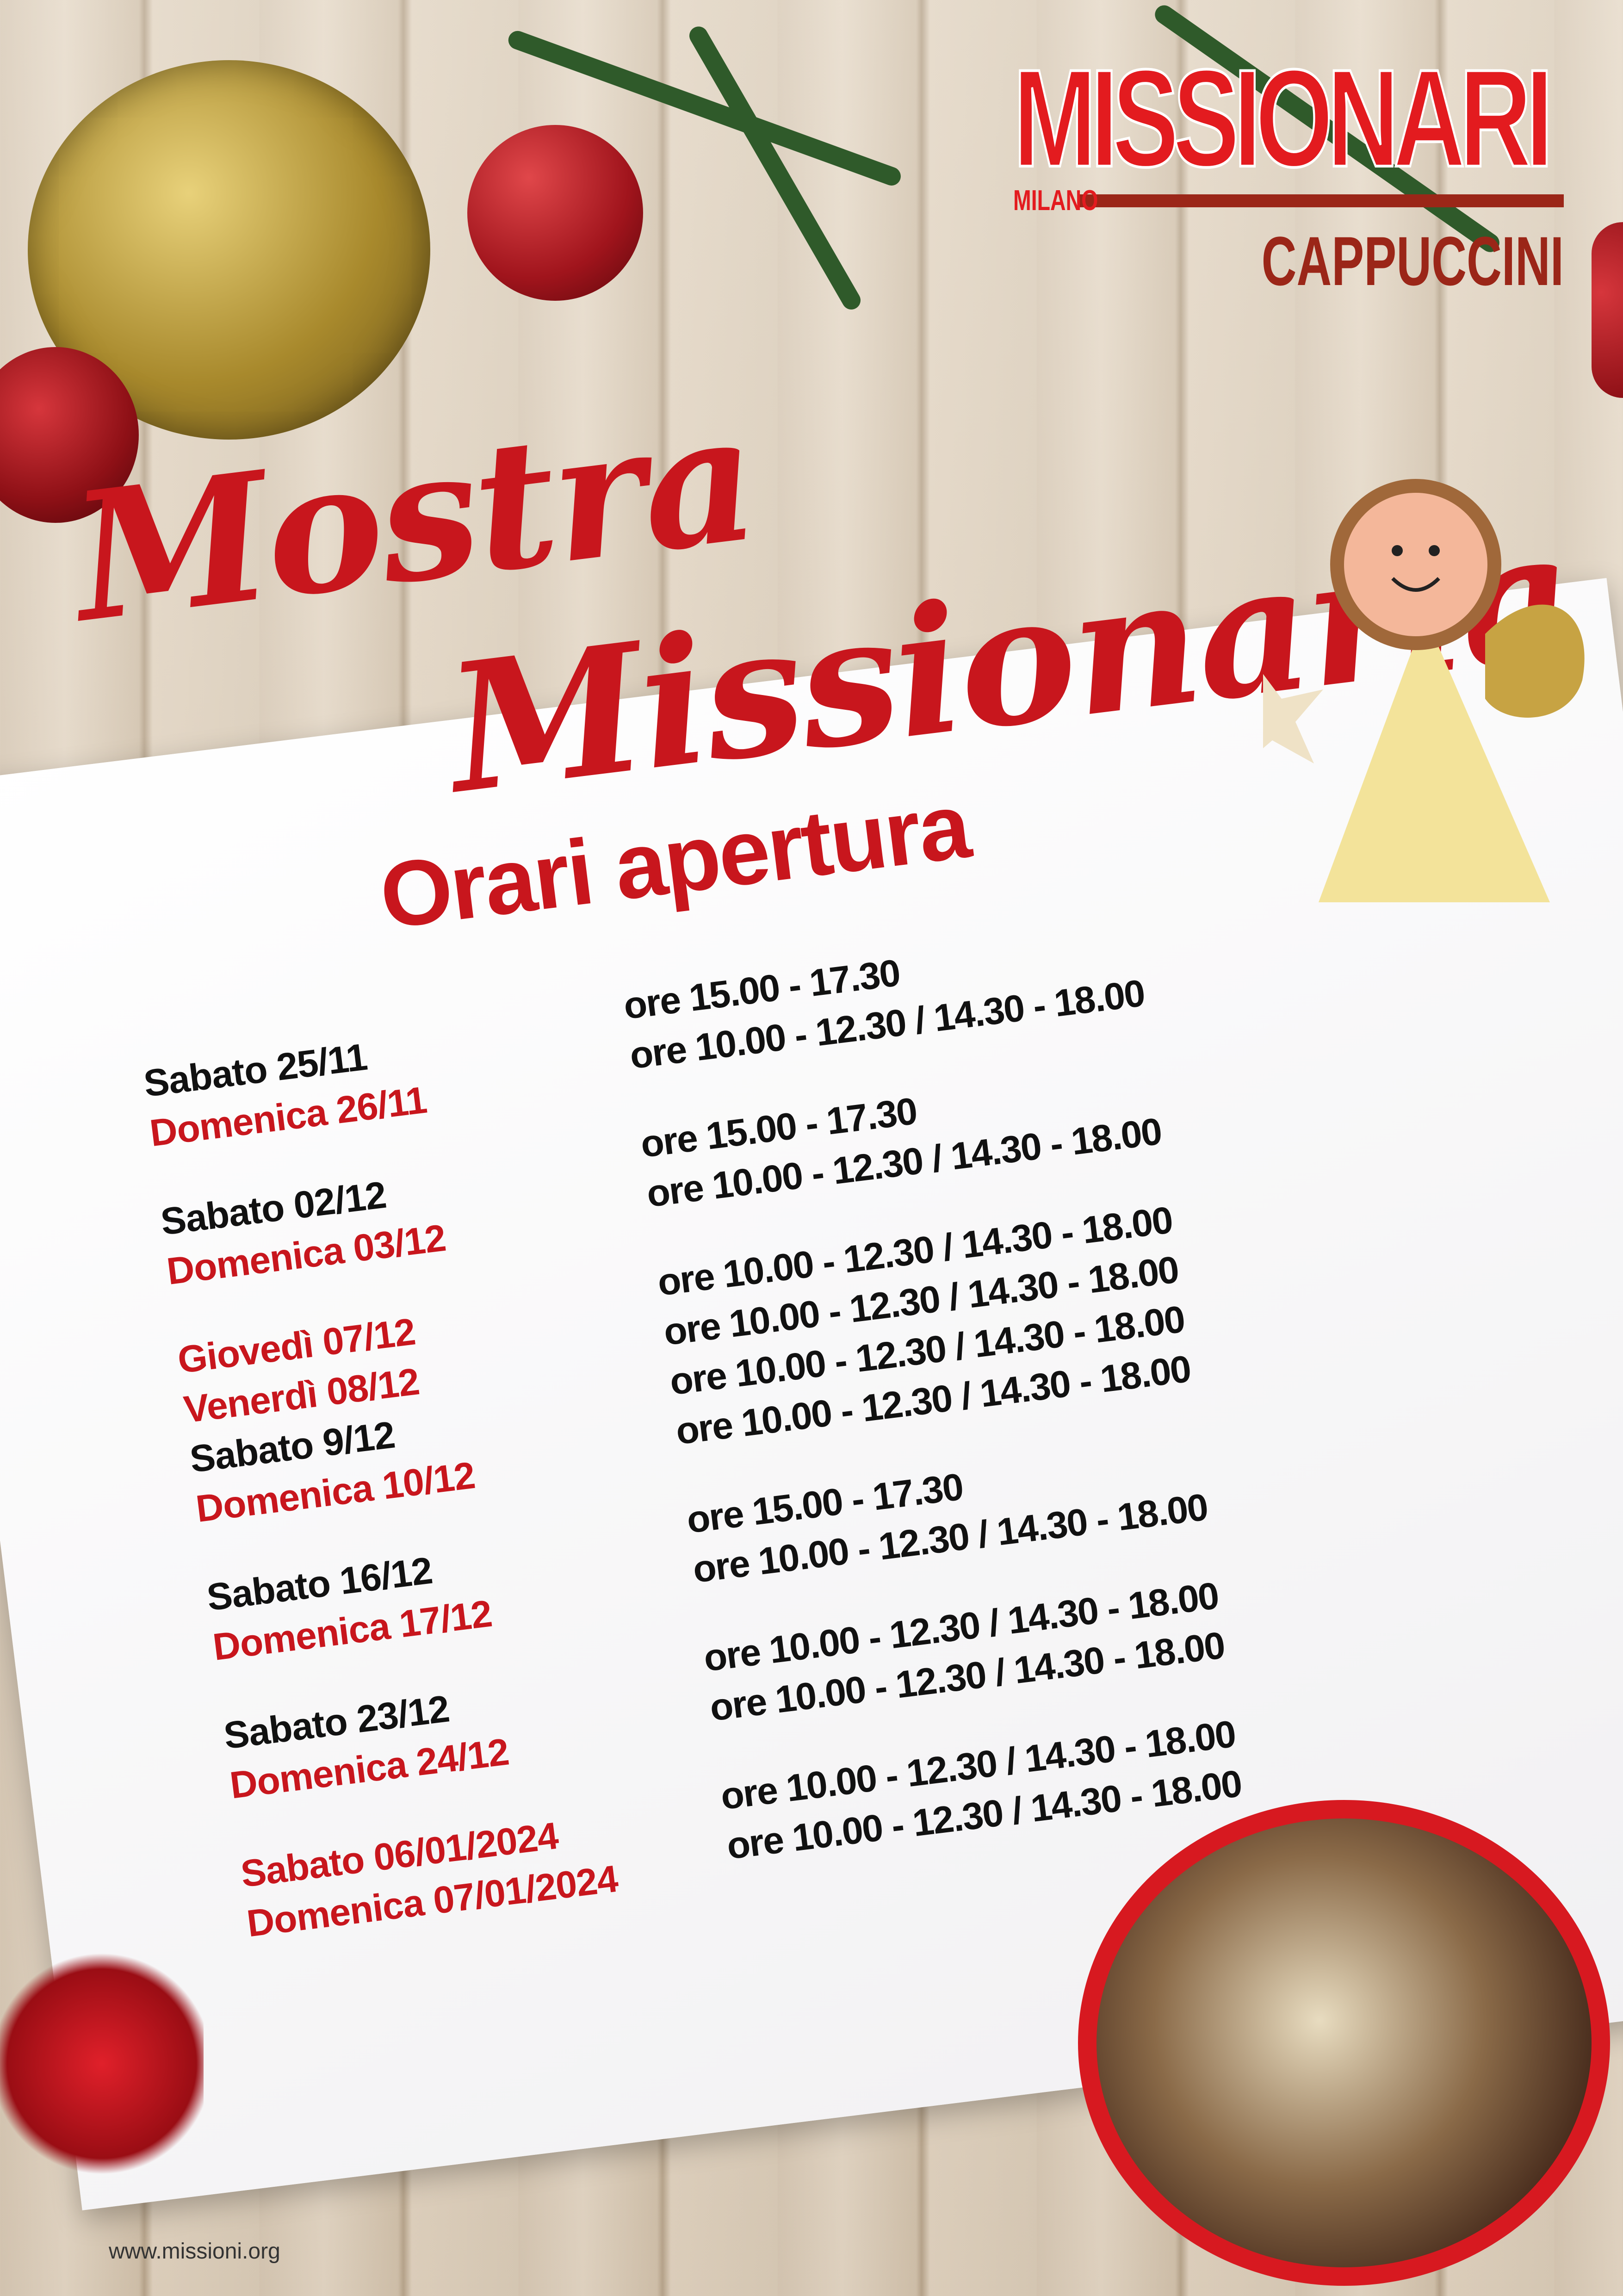  Describe the element at coordinates (1424, 691) in the screenshot. I see `angel-ornament` at that location.